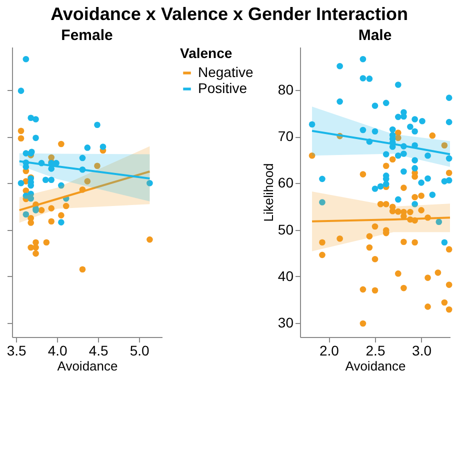  Describe the element at coordinates (268, 192) in the screenshot. I see `y-axis-title: Likelihood` at that location.